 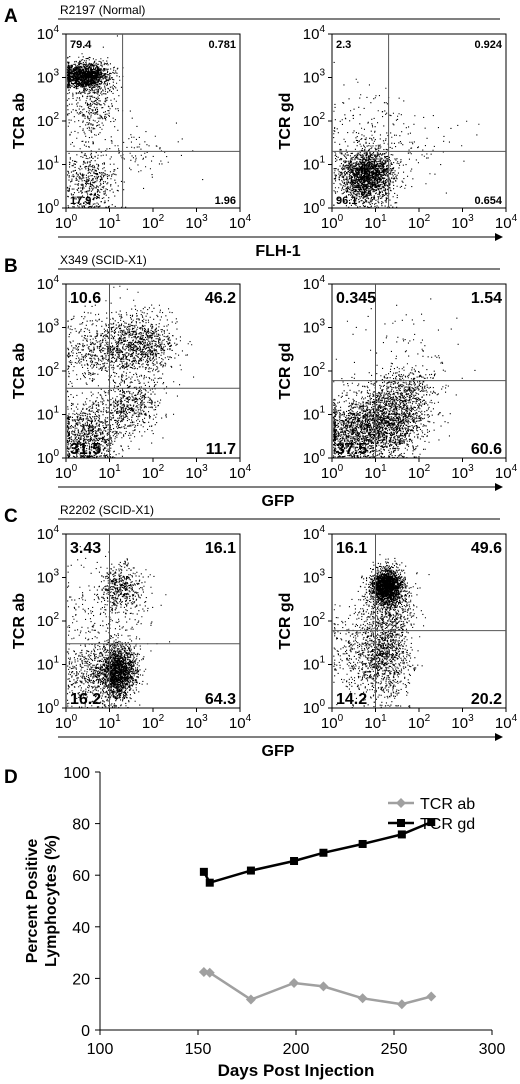 What do you see at coordinates (277, 251) in the screenshot?
I see `shared-x-axis-label: FLH-1` at bounding box center [277, 251].